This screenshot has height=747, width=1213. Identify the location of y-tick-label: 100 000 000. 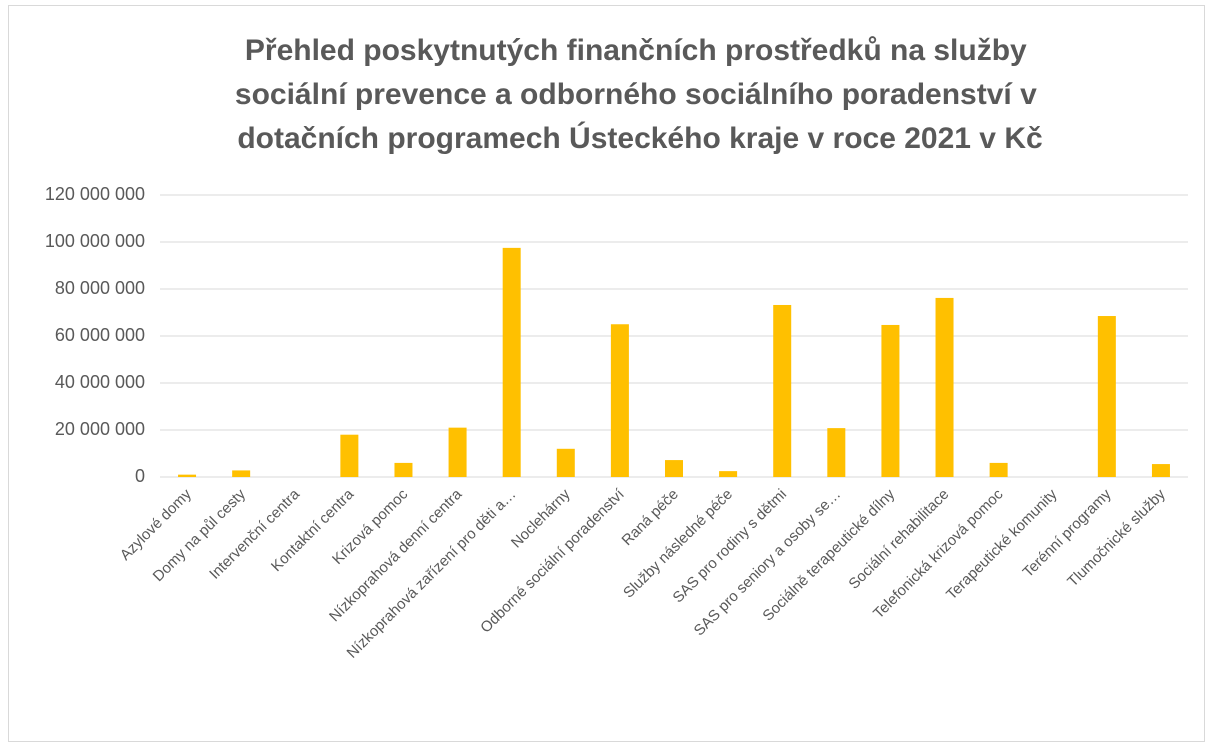
(95, 241).